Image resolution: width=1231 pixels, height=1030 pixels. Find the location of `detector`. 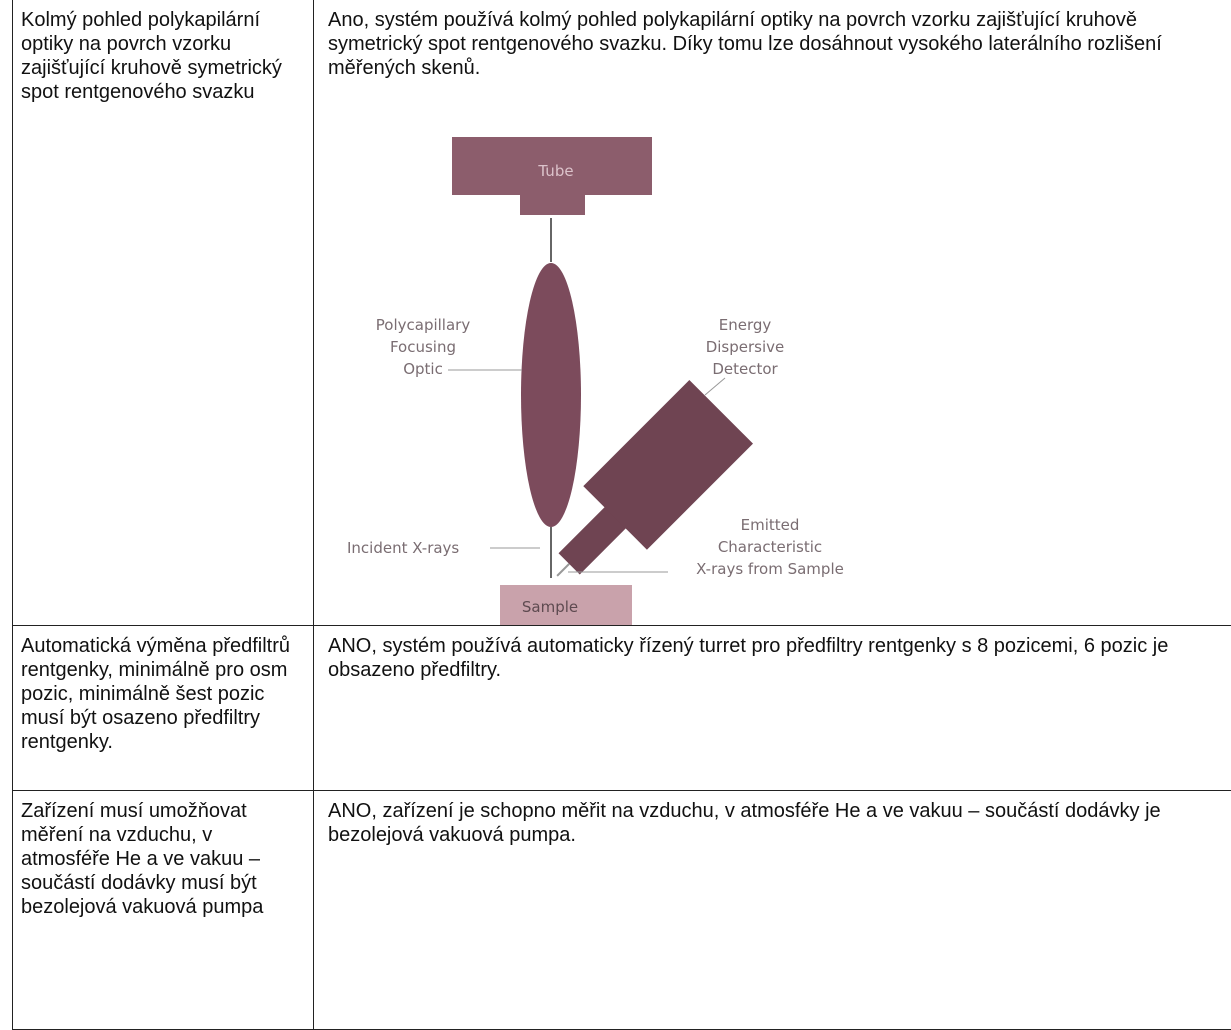

detector is located at coordinates (654, 478).